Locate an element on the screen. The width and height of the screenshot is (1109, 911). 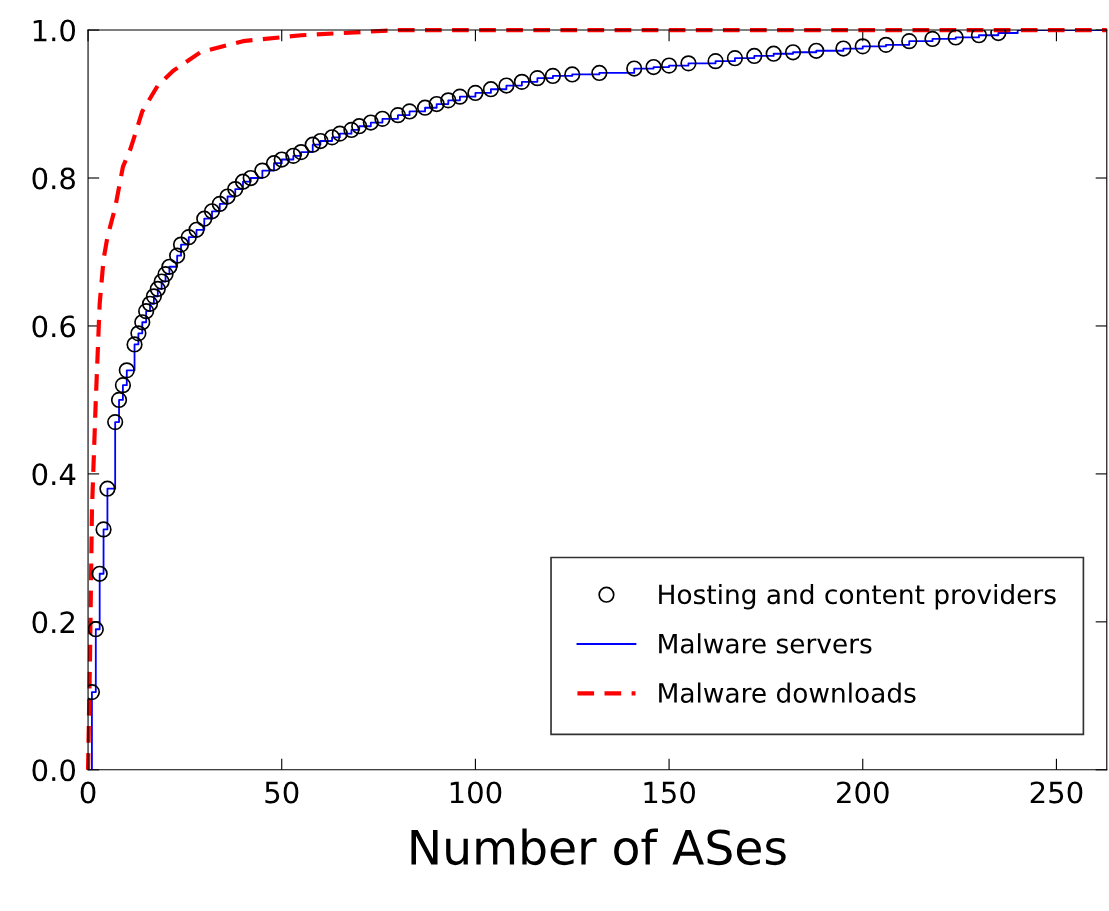
x-tick-label: 100 is located at coordinates (476, 792).